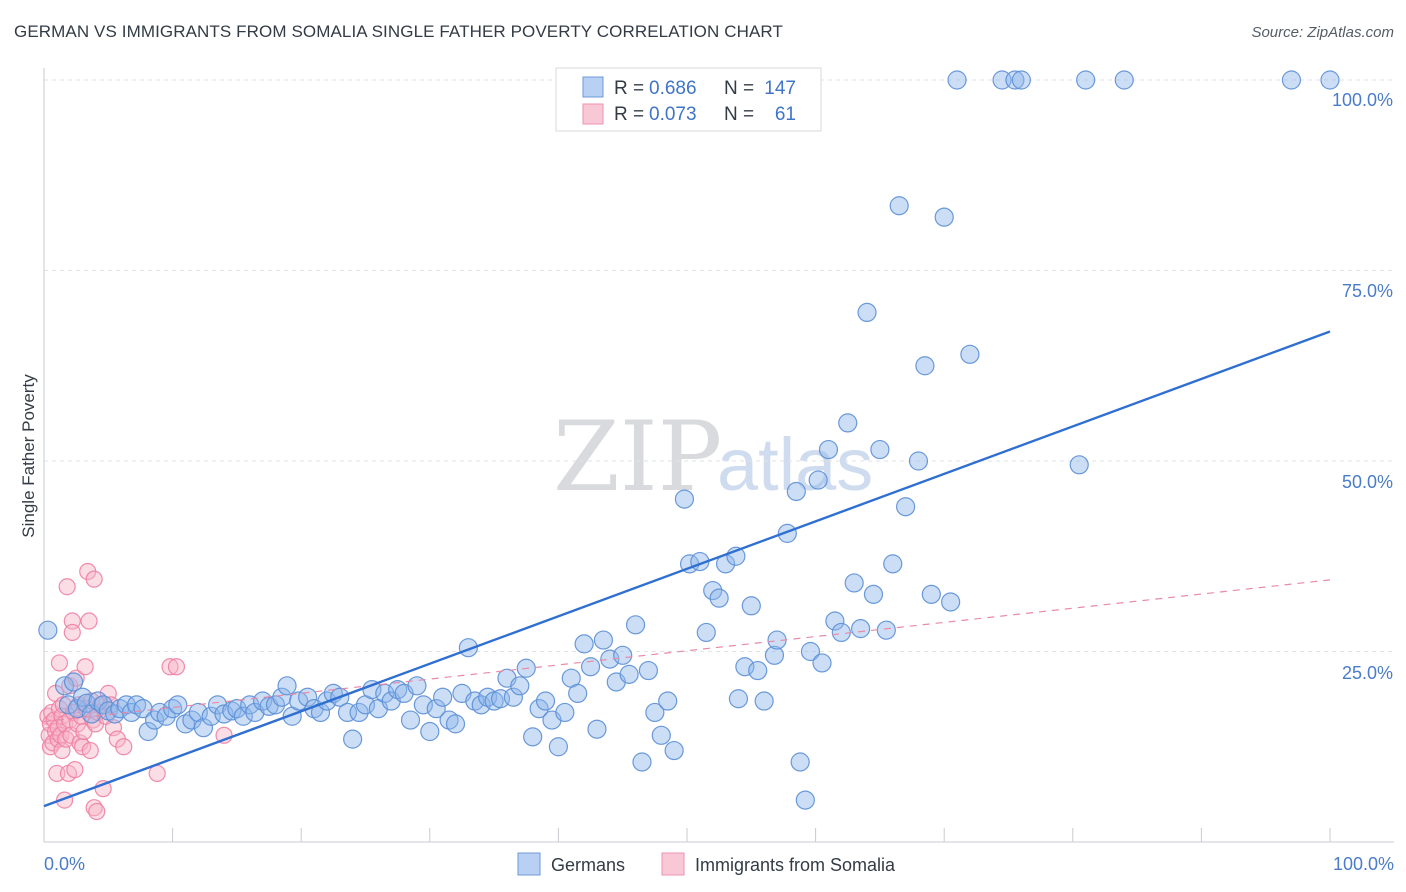  What do you see at coordinates (673, 88) in the screenshot?
I see `legend-r-value-germans: 0.686` at bounding box center [673, 88].